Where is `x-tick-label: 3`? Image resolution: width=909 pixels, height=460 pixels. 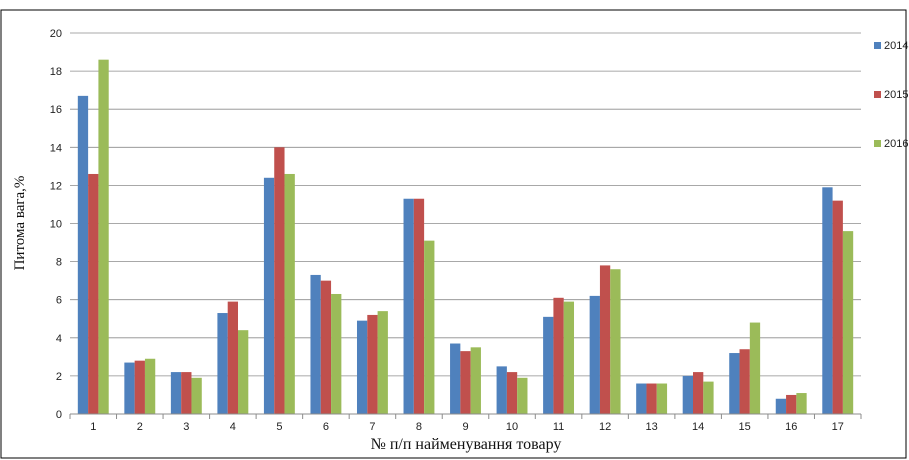 x-tick-label: 3 is located at coordinates (186, 427).